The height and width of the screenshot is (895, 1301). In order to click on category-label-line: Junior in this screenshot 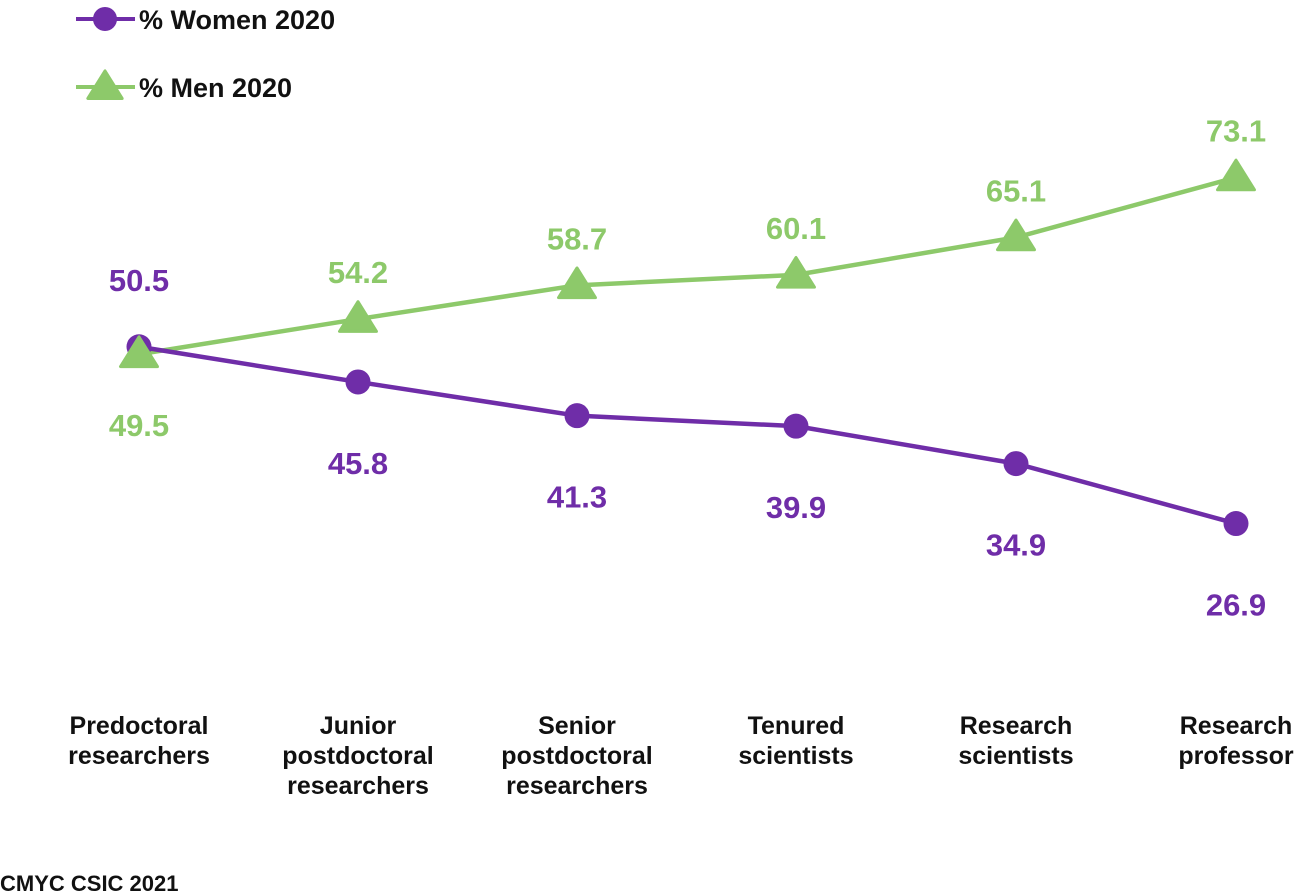, I will do `click(358, 726)`.